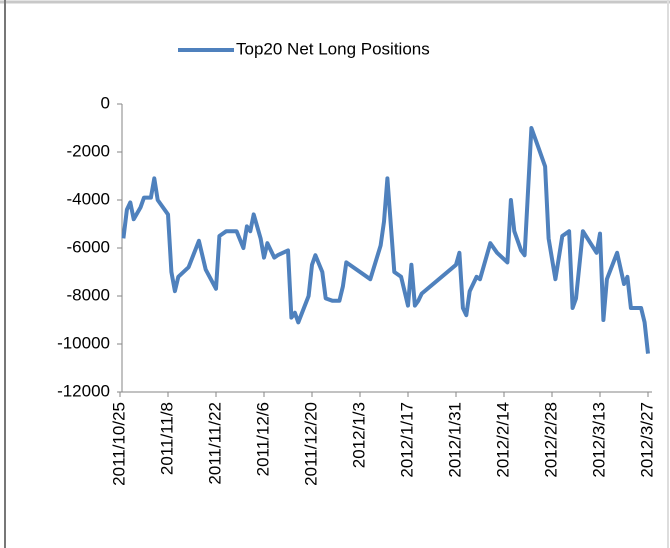 Image resolution: width=670 pixels, height=548 pixels. I want to click on y-tick-label: 0, so click(105, 102).